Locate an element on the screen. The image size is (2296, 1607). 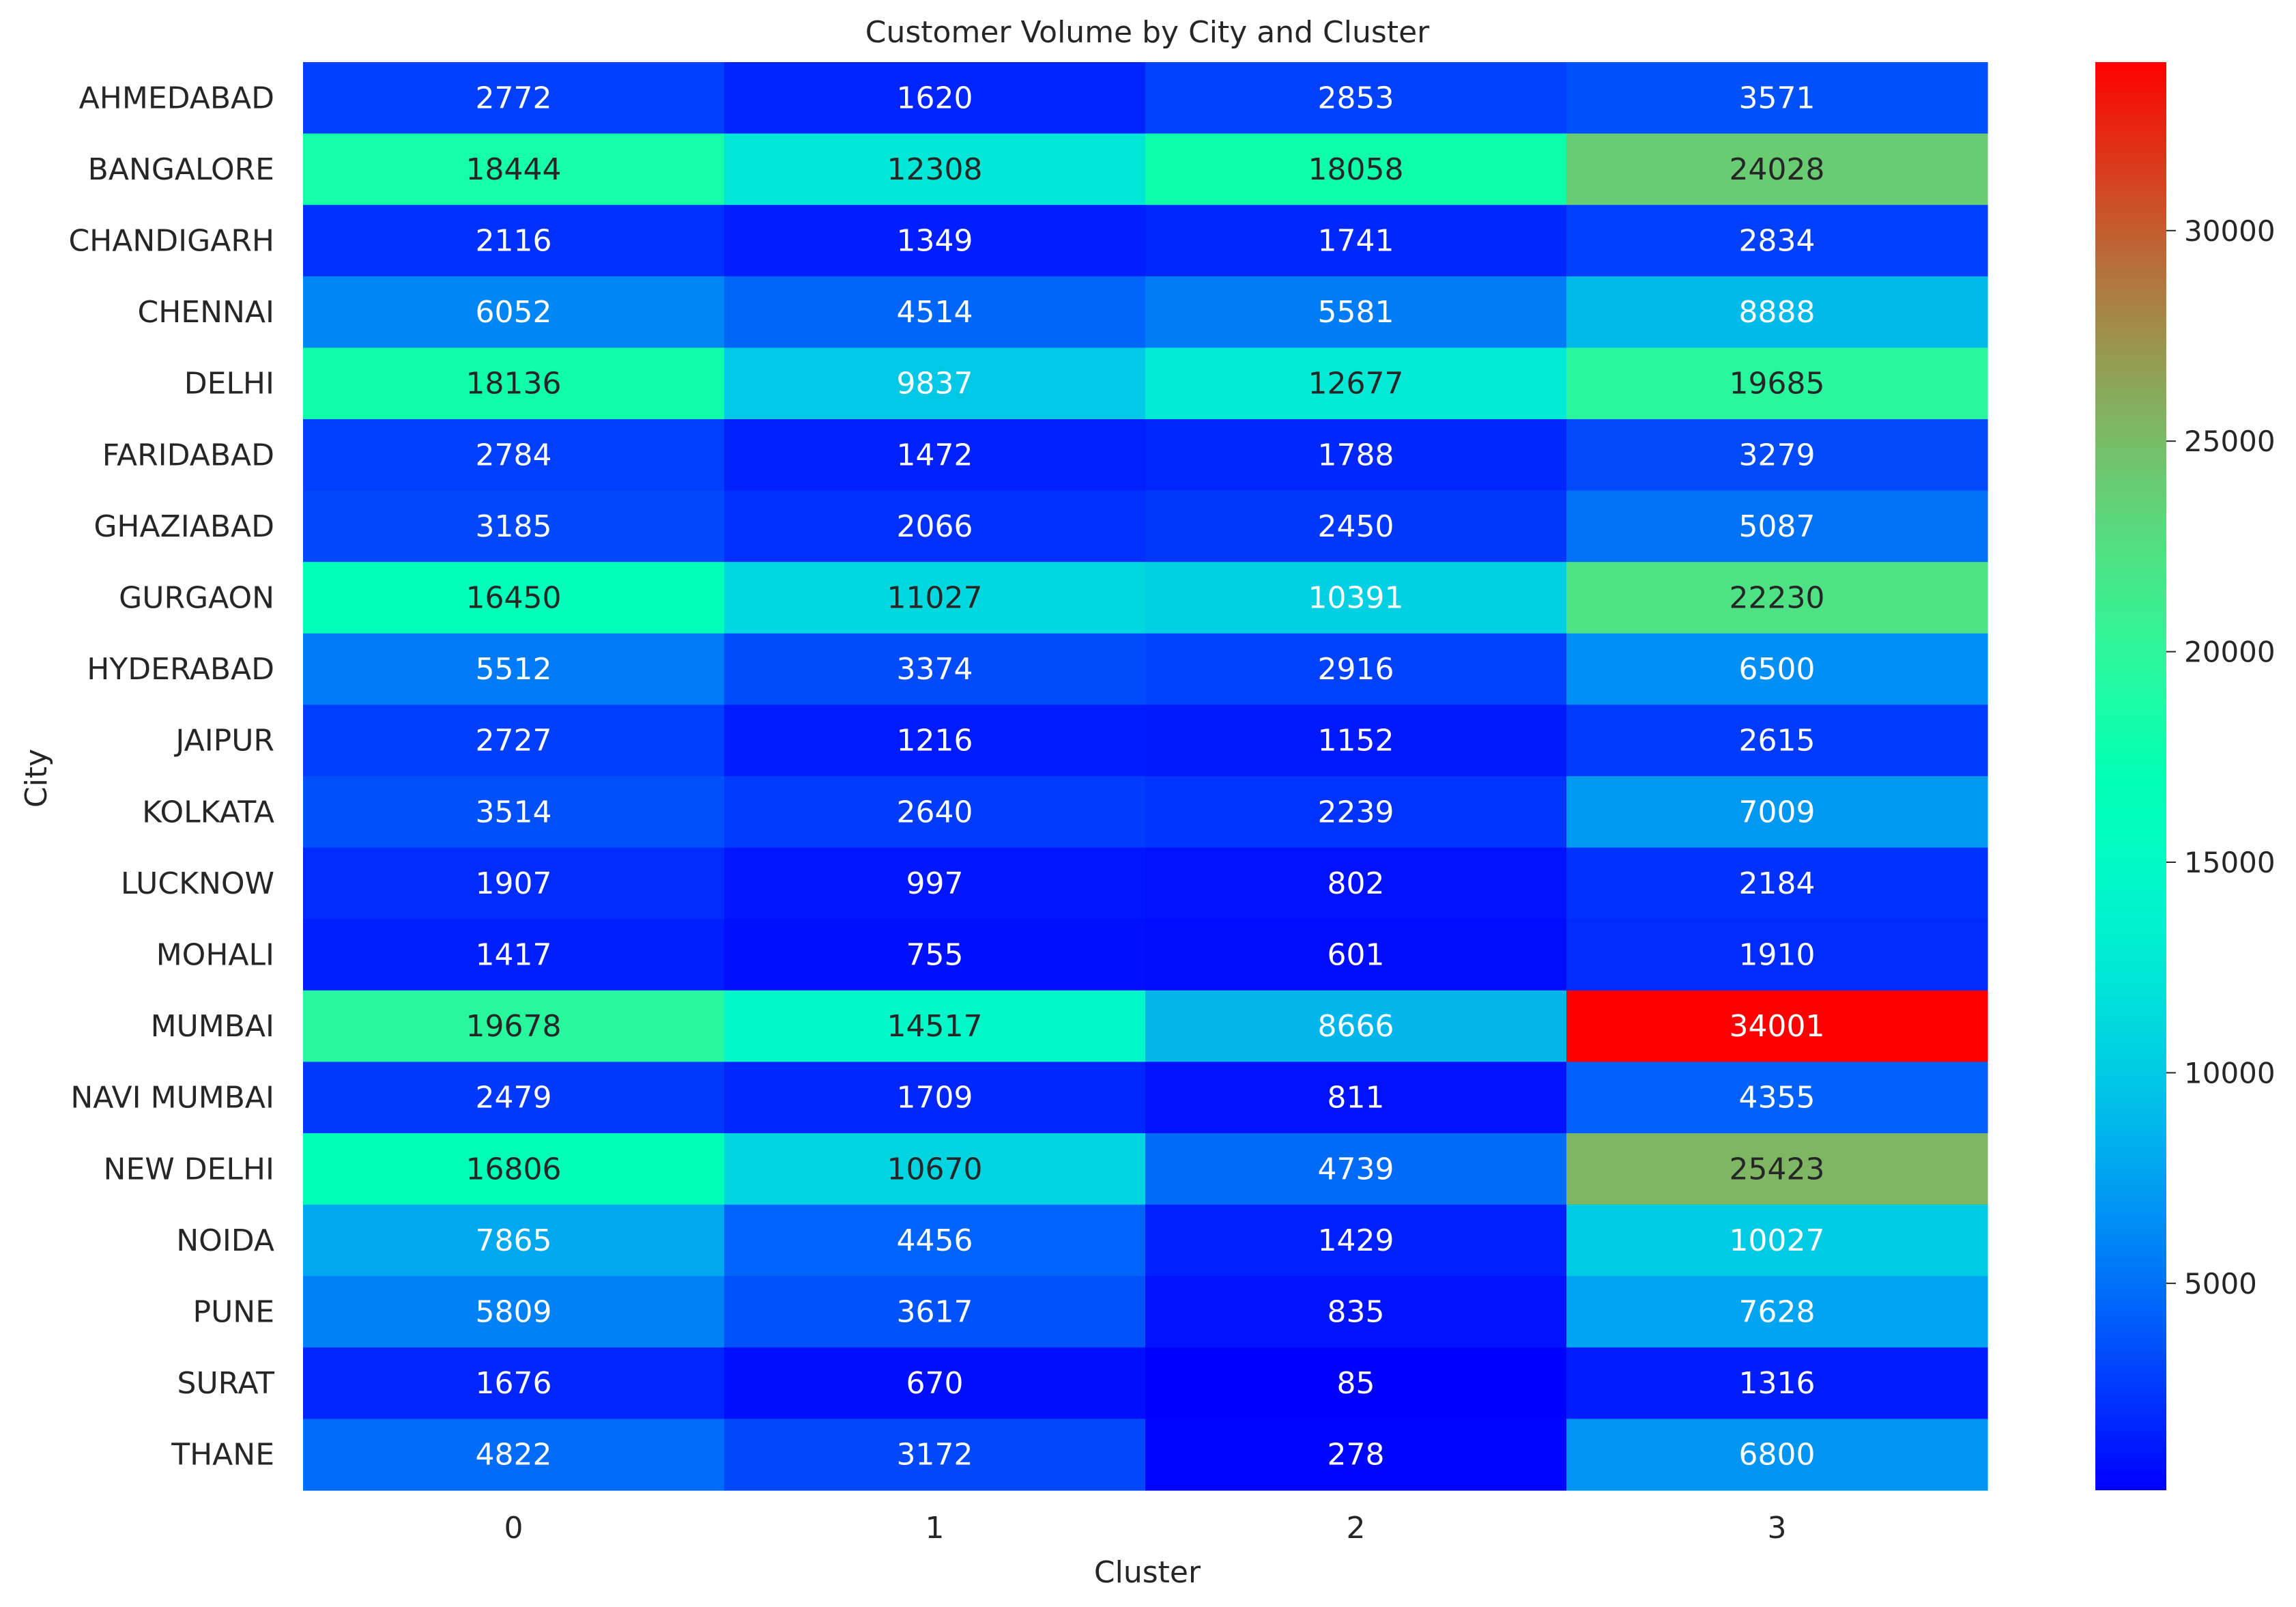
cell-value-label: 18058 is located at coordinates (1356, 169).